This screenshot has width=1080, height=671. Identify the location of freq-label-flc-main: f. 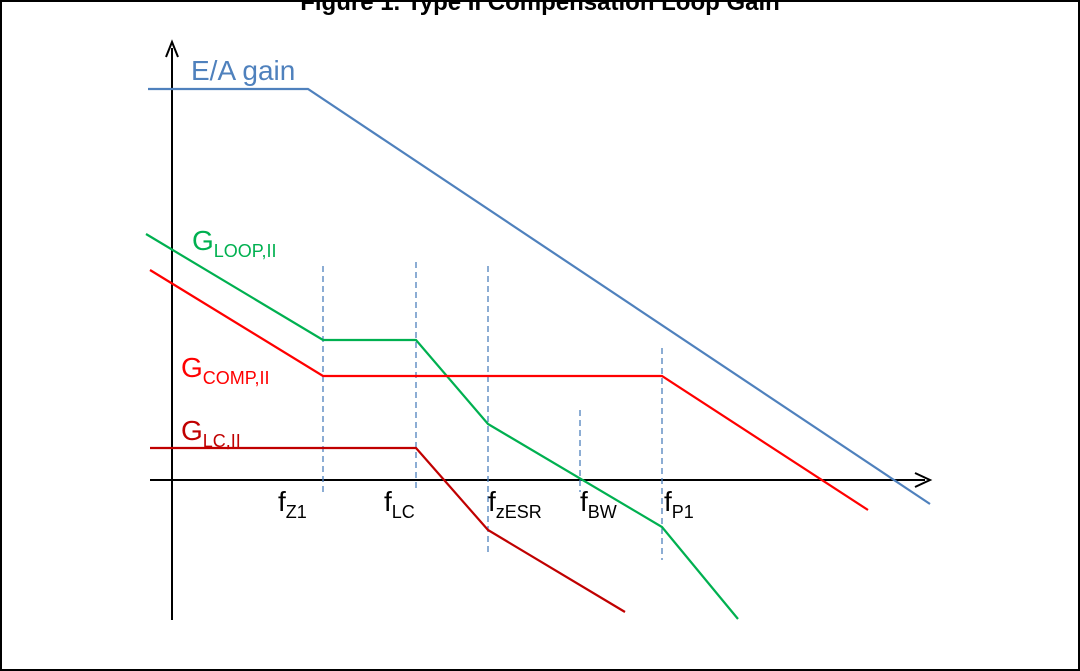
(388, 501).